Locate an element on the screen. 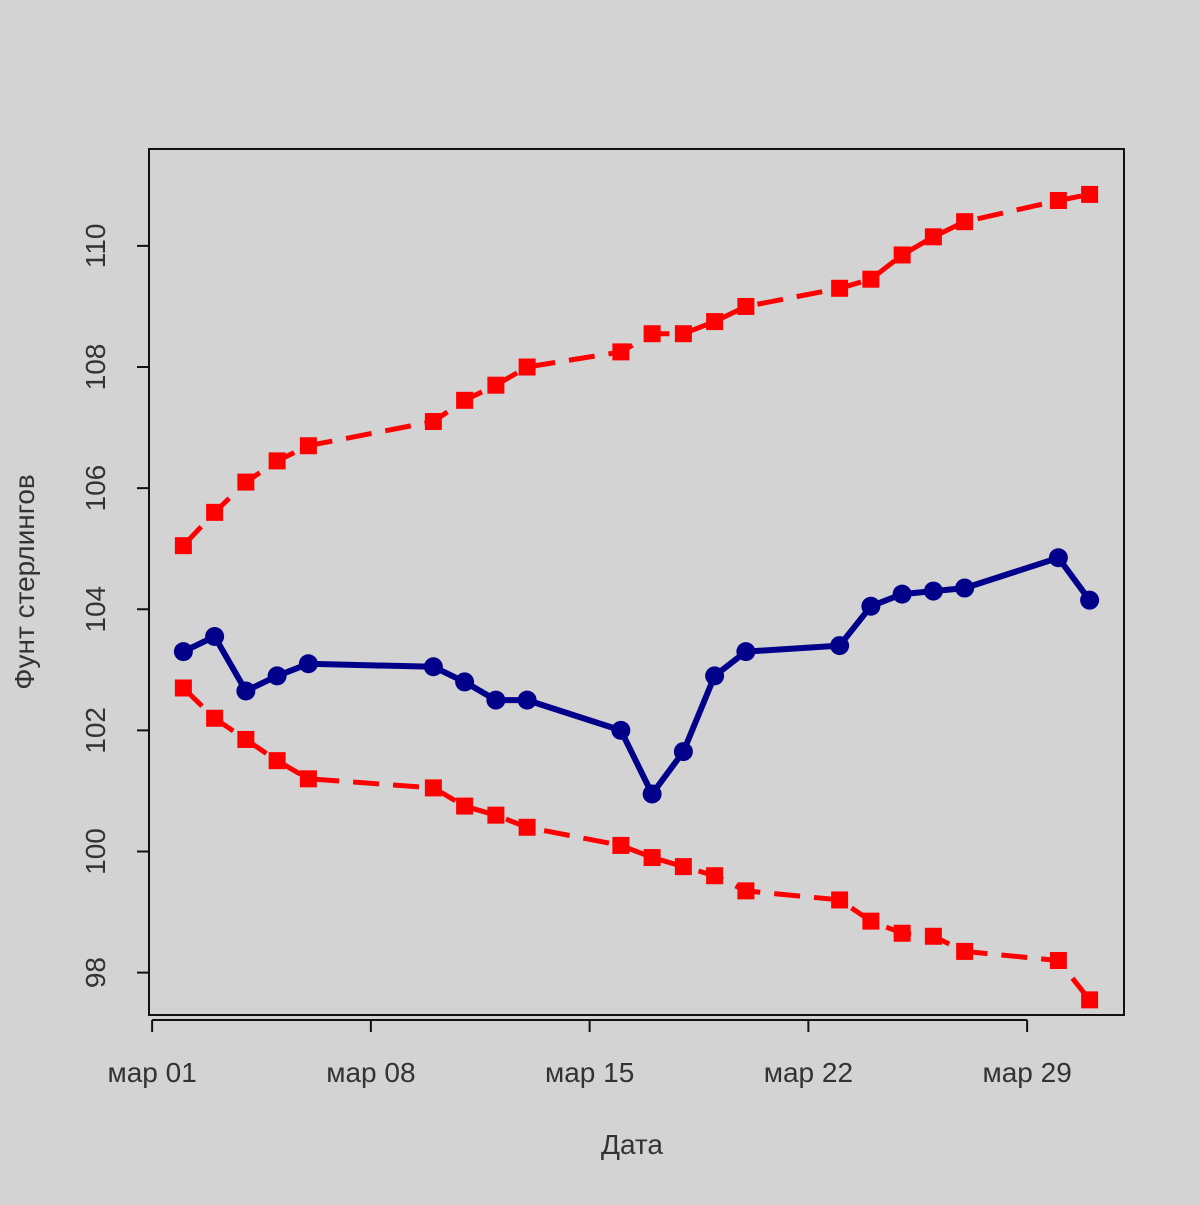 The width and height of the screenshot is (1200, 1205). y-tick-label: 104 is located at coordinates (95, 609).